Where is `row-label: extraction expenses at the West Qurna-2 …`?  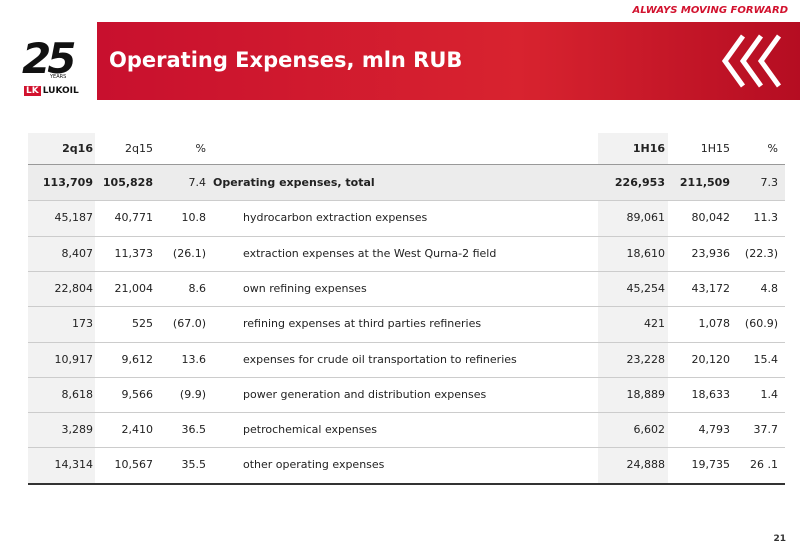 row-label: extraction expenses at the West Qurna-2 … is located at coordinates (370, 253).